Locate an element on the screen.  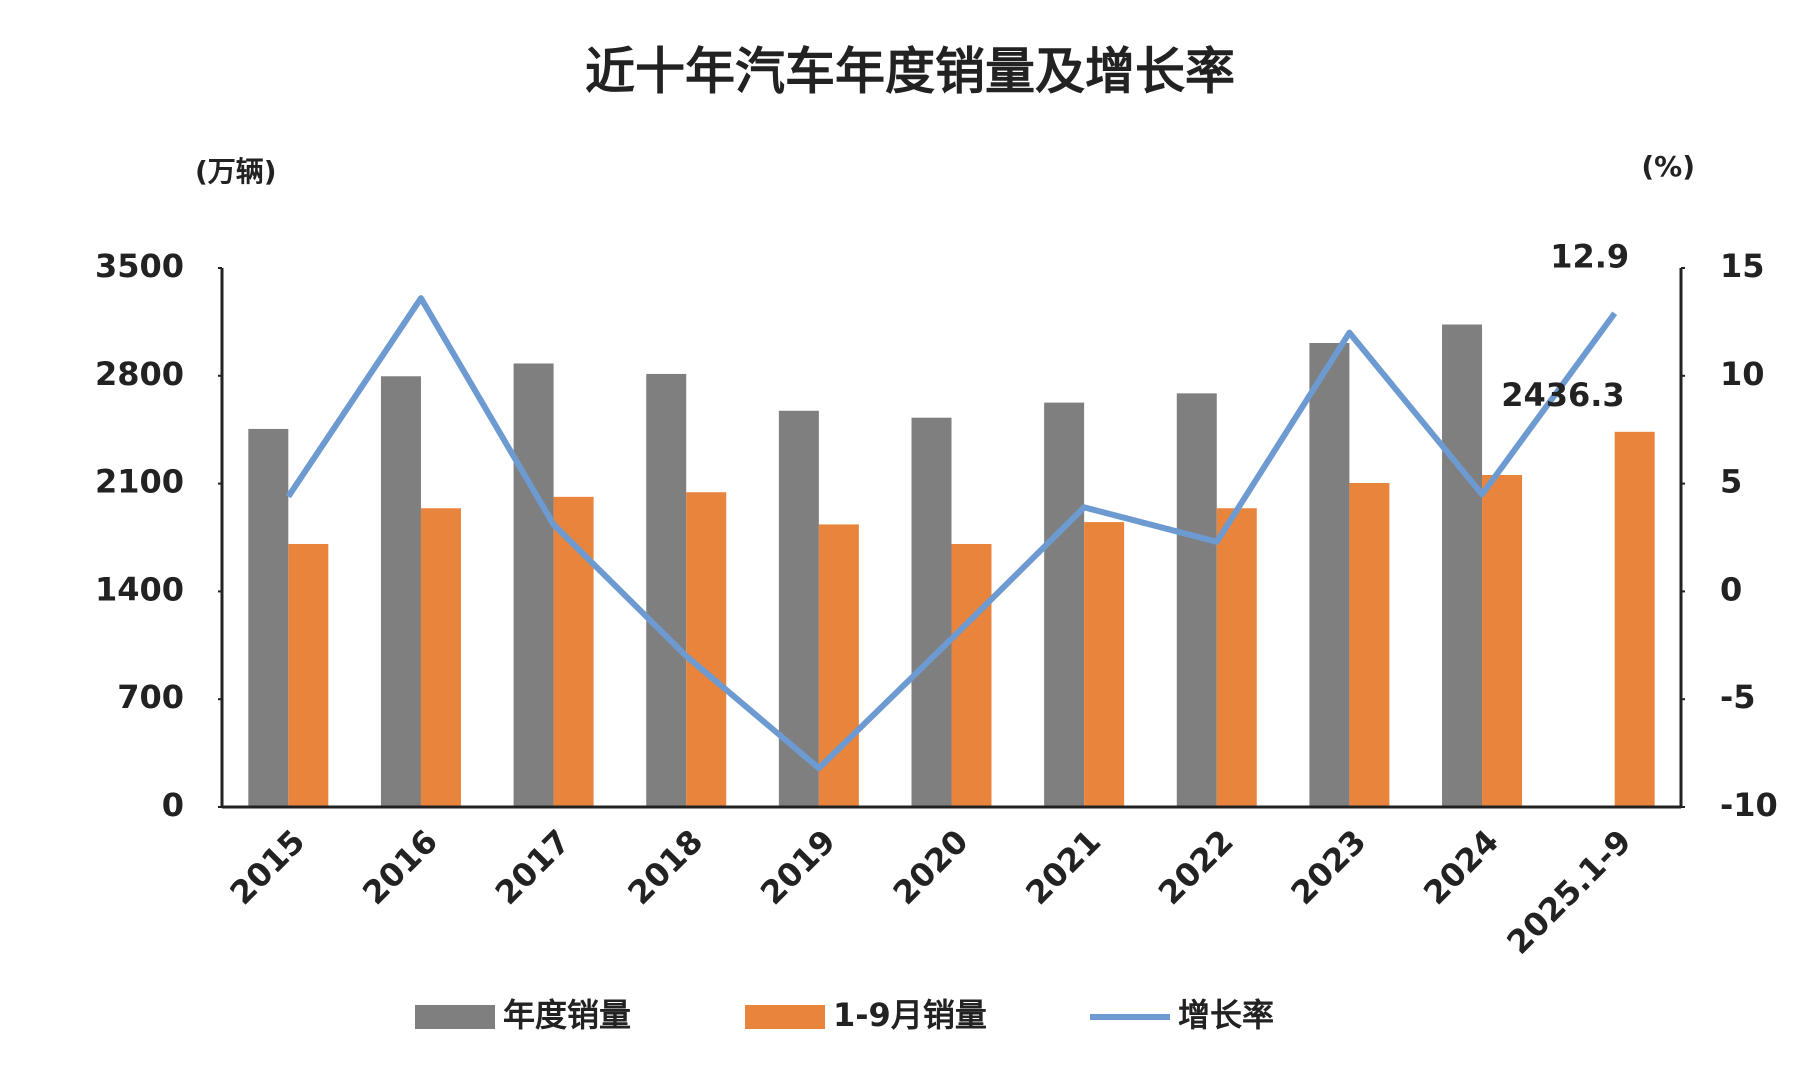
y-tick-label: 2100 is located at coordinates (139, 482).